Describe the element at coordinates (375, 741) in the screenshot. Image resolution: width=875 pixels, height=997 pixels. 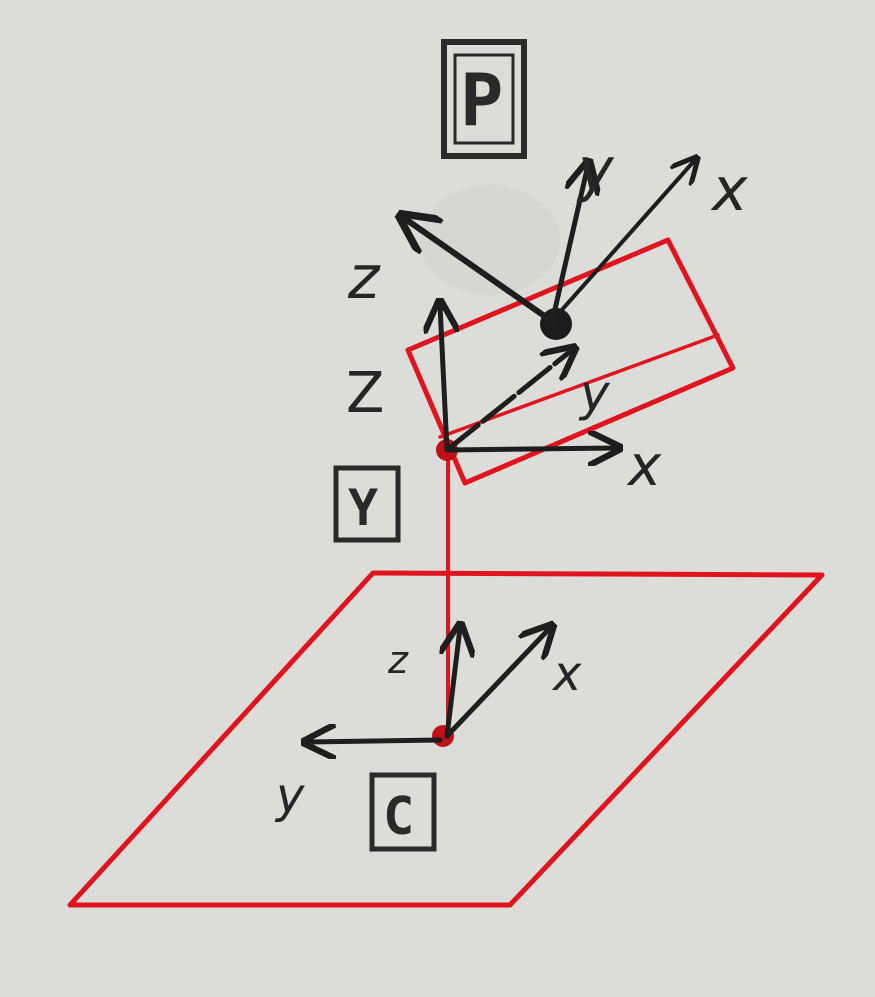
I see `frame-C-y-axis` at that location.